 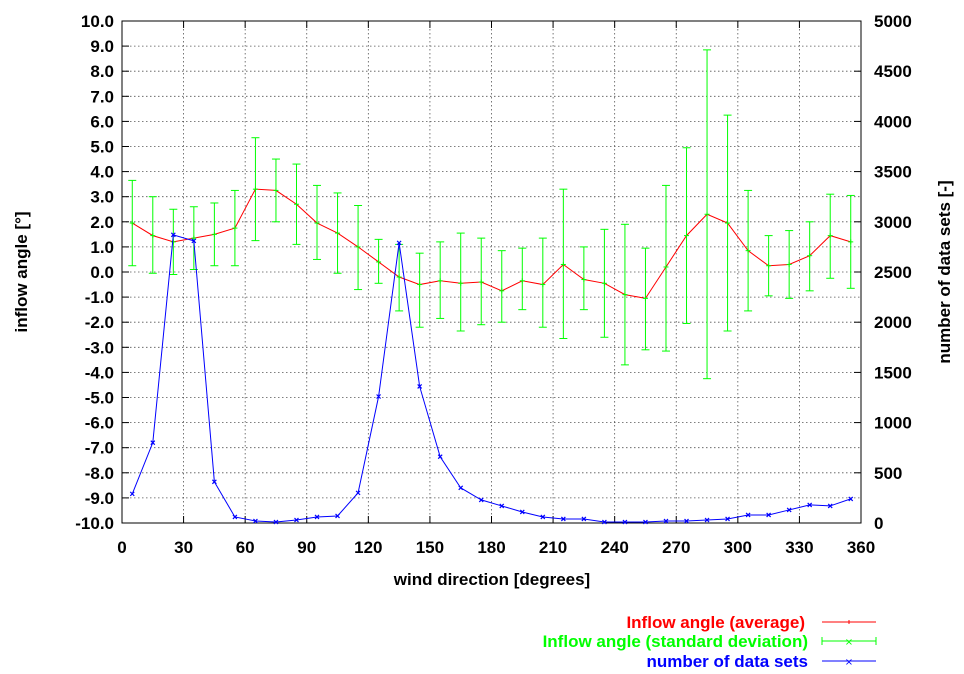 What do you see at coordinates (893, 372) in the screenshot?
I see `y2-tick-label: 1500` at bounding box center [893, 372].